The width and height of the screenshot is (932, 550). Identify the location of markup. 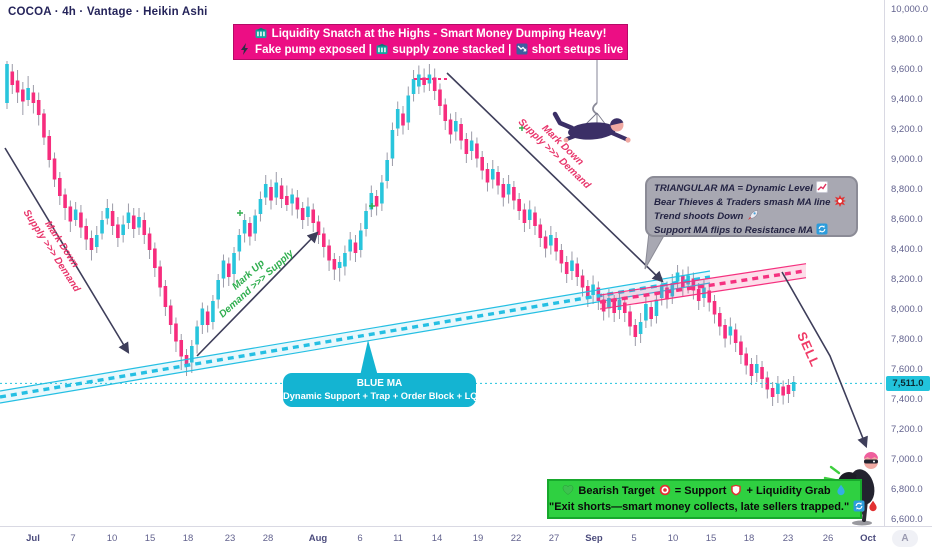
(257, 294).